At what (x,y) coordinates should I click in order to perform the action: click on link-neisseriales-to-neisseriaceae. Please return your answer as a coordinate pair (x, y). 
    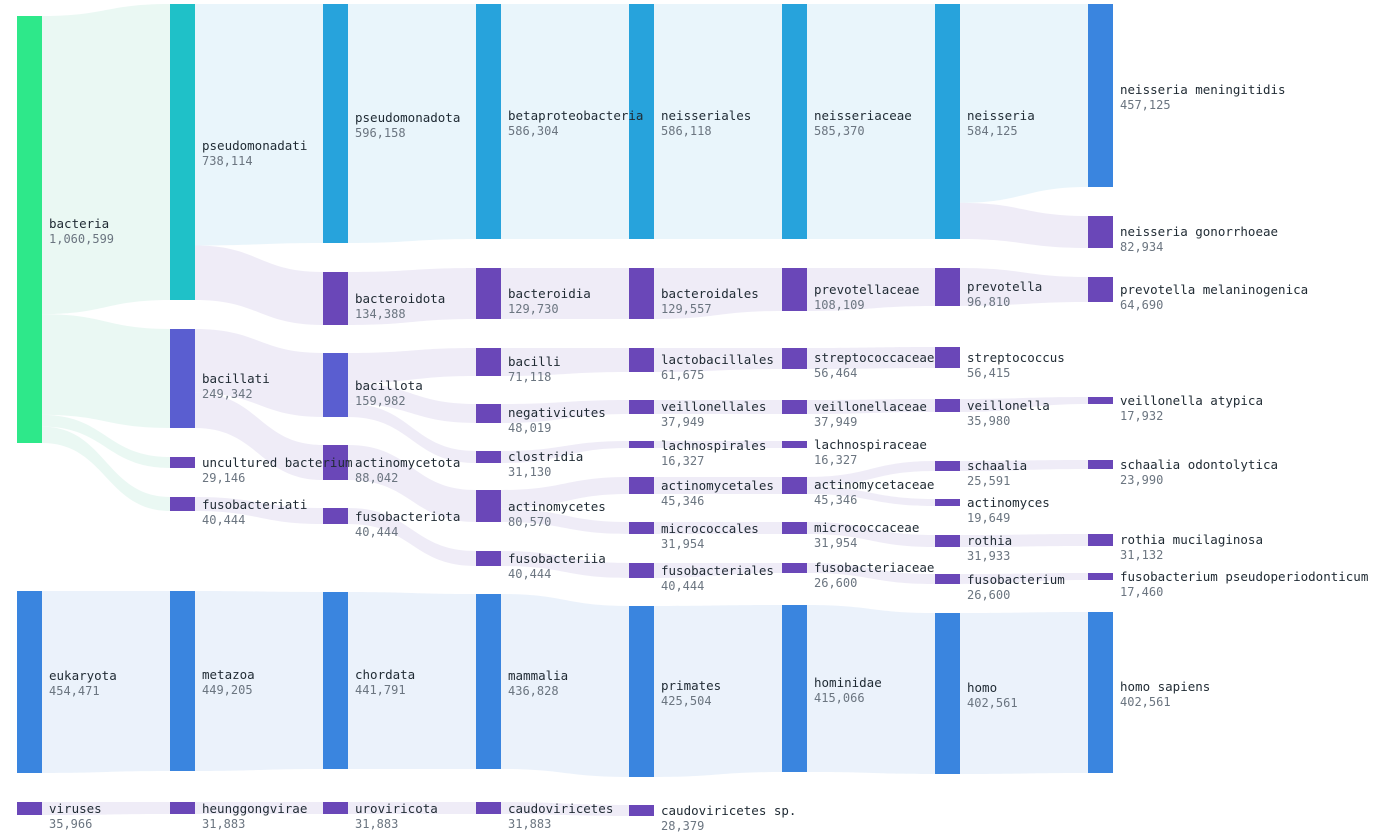
    Looking at the image, I should click on (718, 121).